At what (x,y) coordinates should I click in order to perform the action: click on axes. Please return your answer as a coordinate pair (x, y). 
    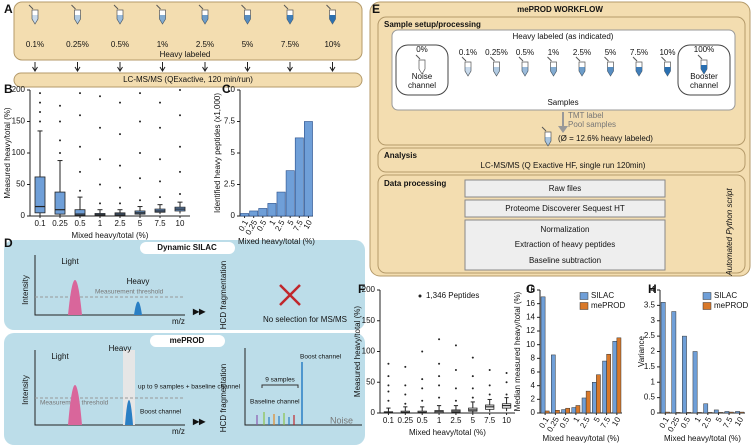
    Looking at the image, I should click on (303, 387).